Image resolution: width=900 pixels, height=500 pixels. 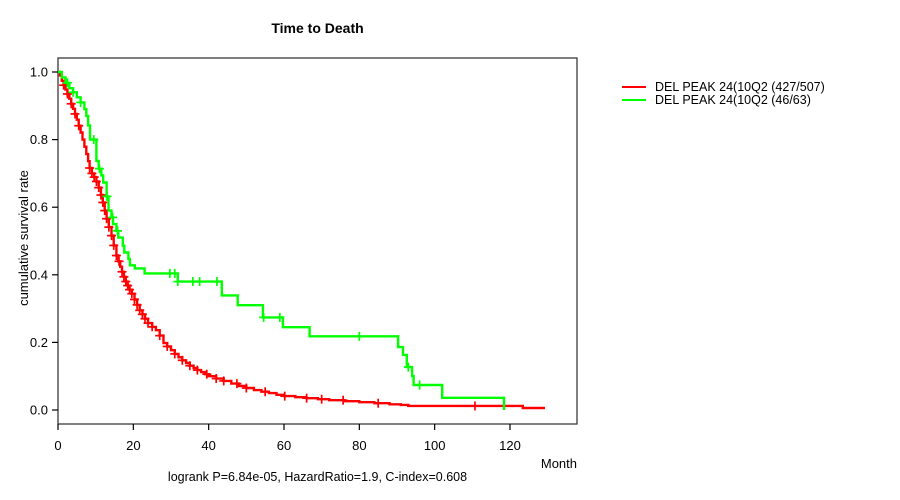 I want to click on y-tick-label-1: 1.0, so click(x=39, y=72).